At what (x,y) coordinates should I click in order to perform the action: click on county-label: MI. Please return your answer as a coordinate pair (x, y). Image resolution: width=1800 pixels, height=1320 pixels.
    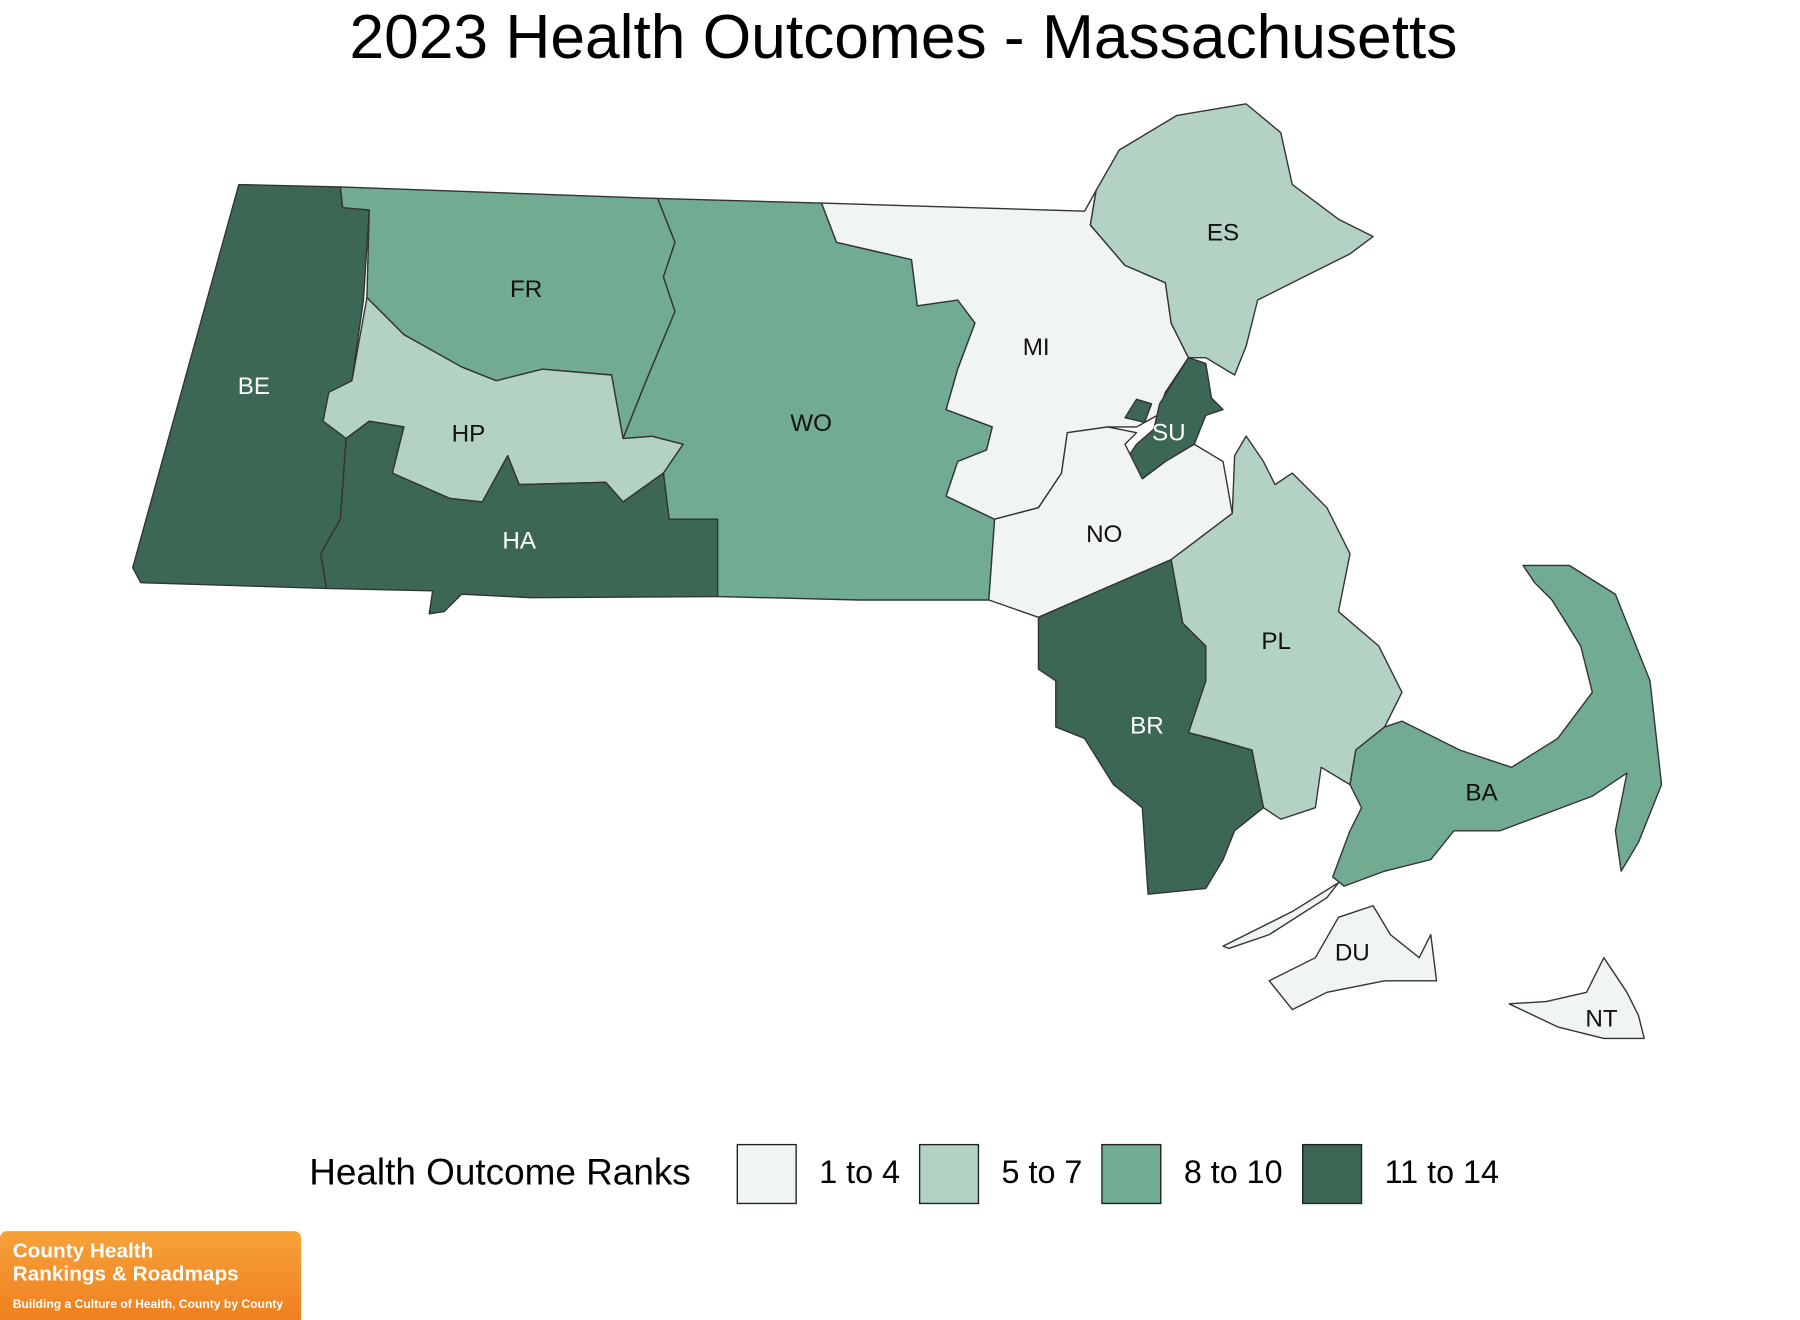
    Looking at the image, I should click on (1036, 347).